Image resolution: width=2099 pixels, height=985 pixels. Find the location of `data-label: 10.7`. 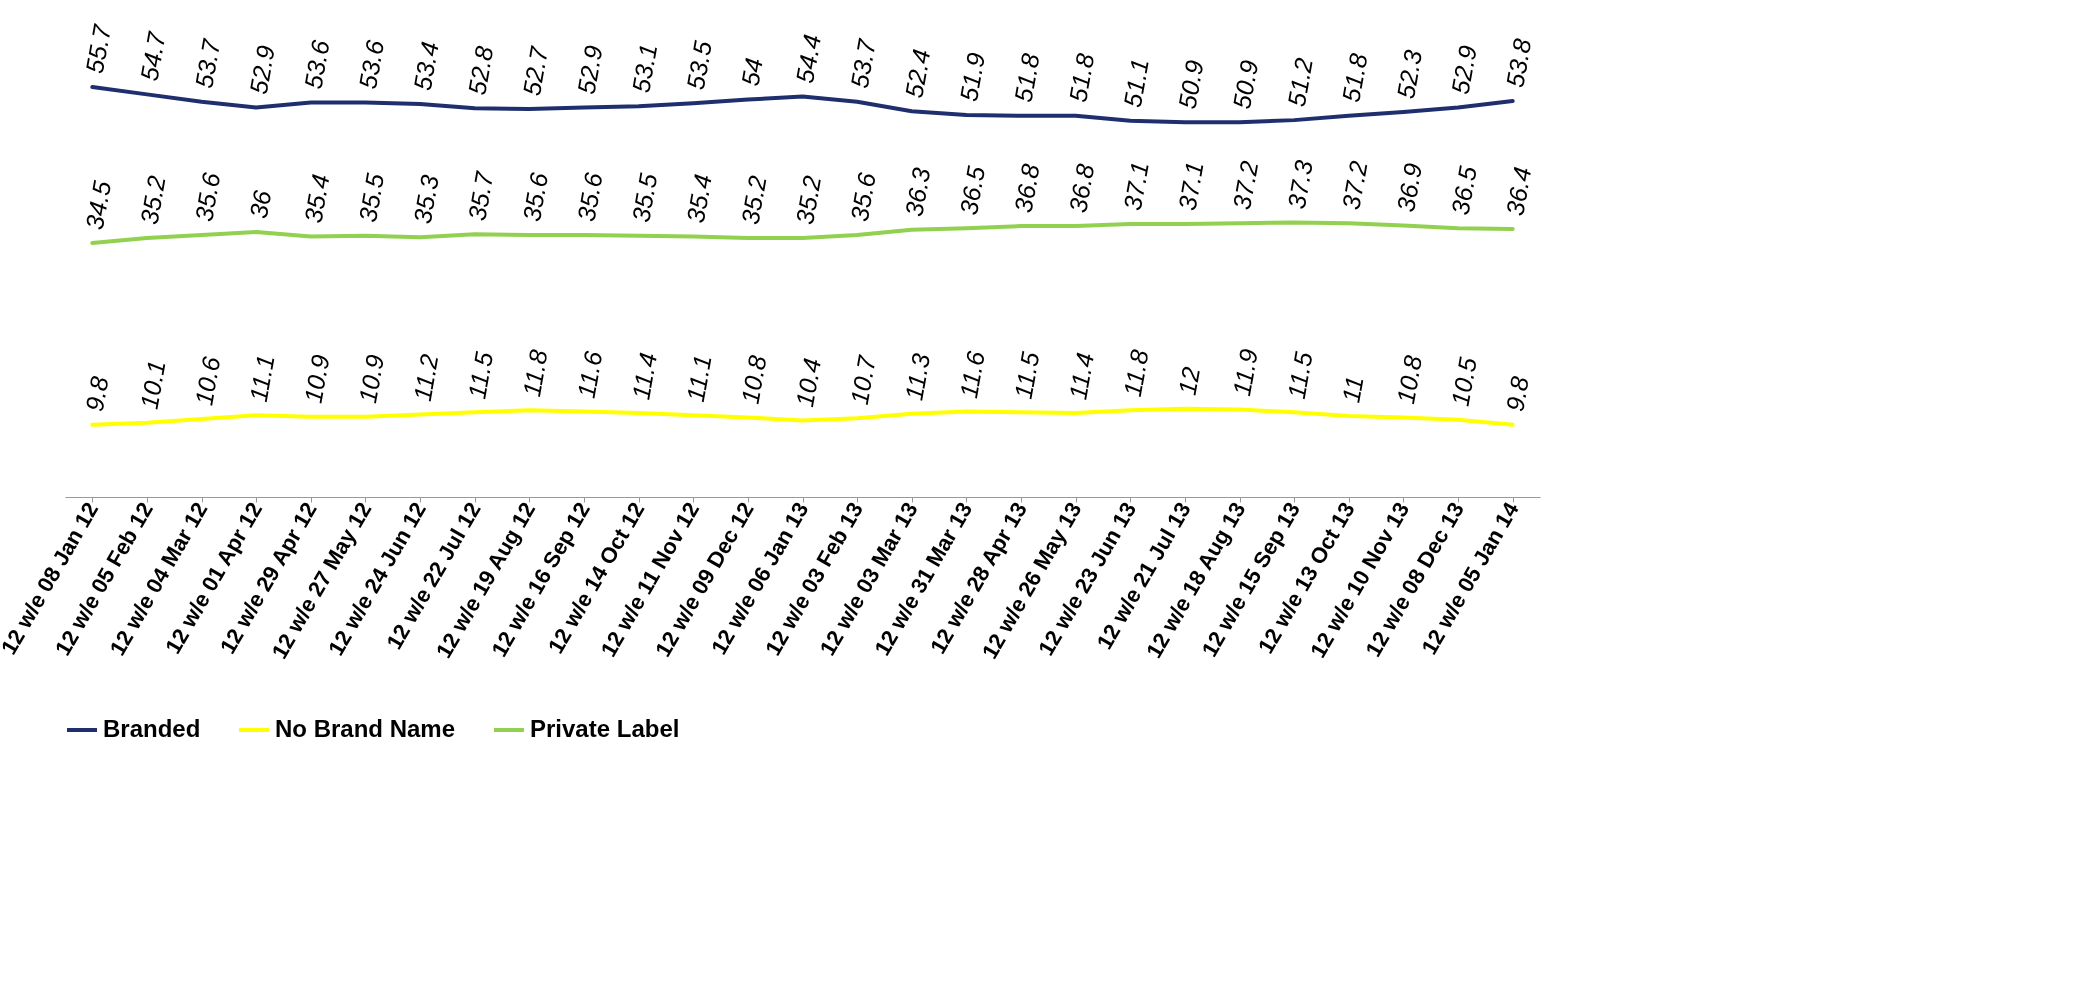

data-label: 10.7 is located at coordinates (862, 379).